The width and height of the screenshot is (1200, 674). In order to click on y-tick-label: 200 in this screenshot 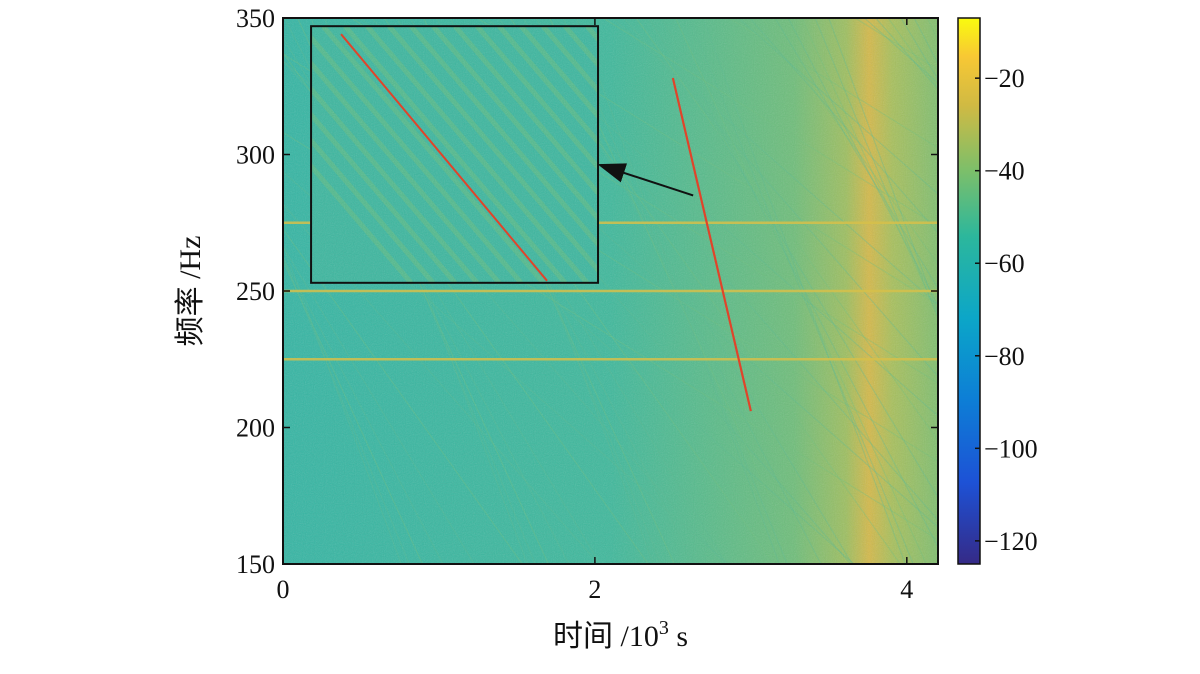, I will do `click(255, 428)`.